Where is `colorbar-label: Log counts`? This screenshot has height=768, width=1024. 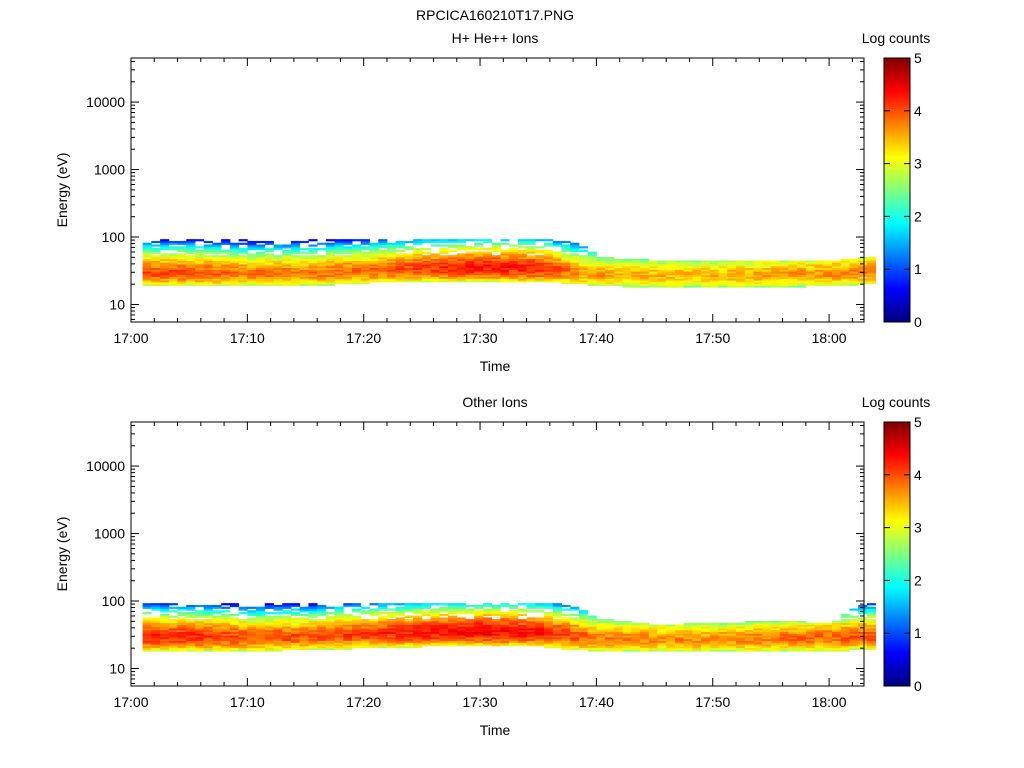
colorbar-label: Log counts is located at coordinates (896, 38).